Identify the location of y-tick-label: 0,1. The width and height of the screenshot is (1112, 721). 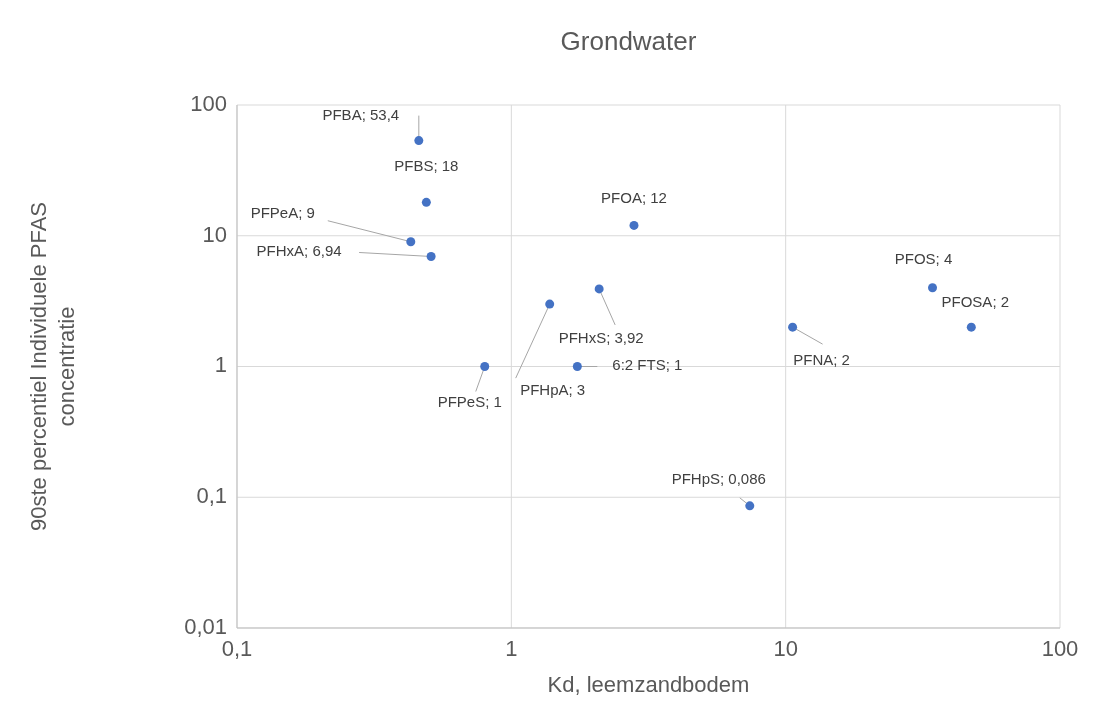
(211, 496).